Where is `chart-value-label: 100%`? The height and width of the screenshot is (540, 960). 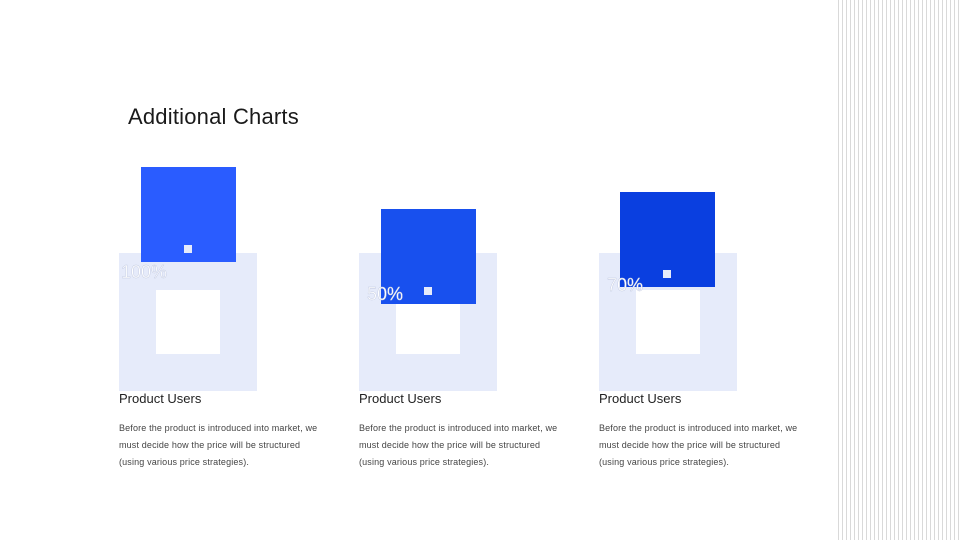 chart-value-label: 100% is located at coordinates (144, 272).